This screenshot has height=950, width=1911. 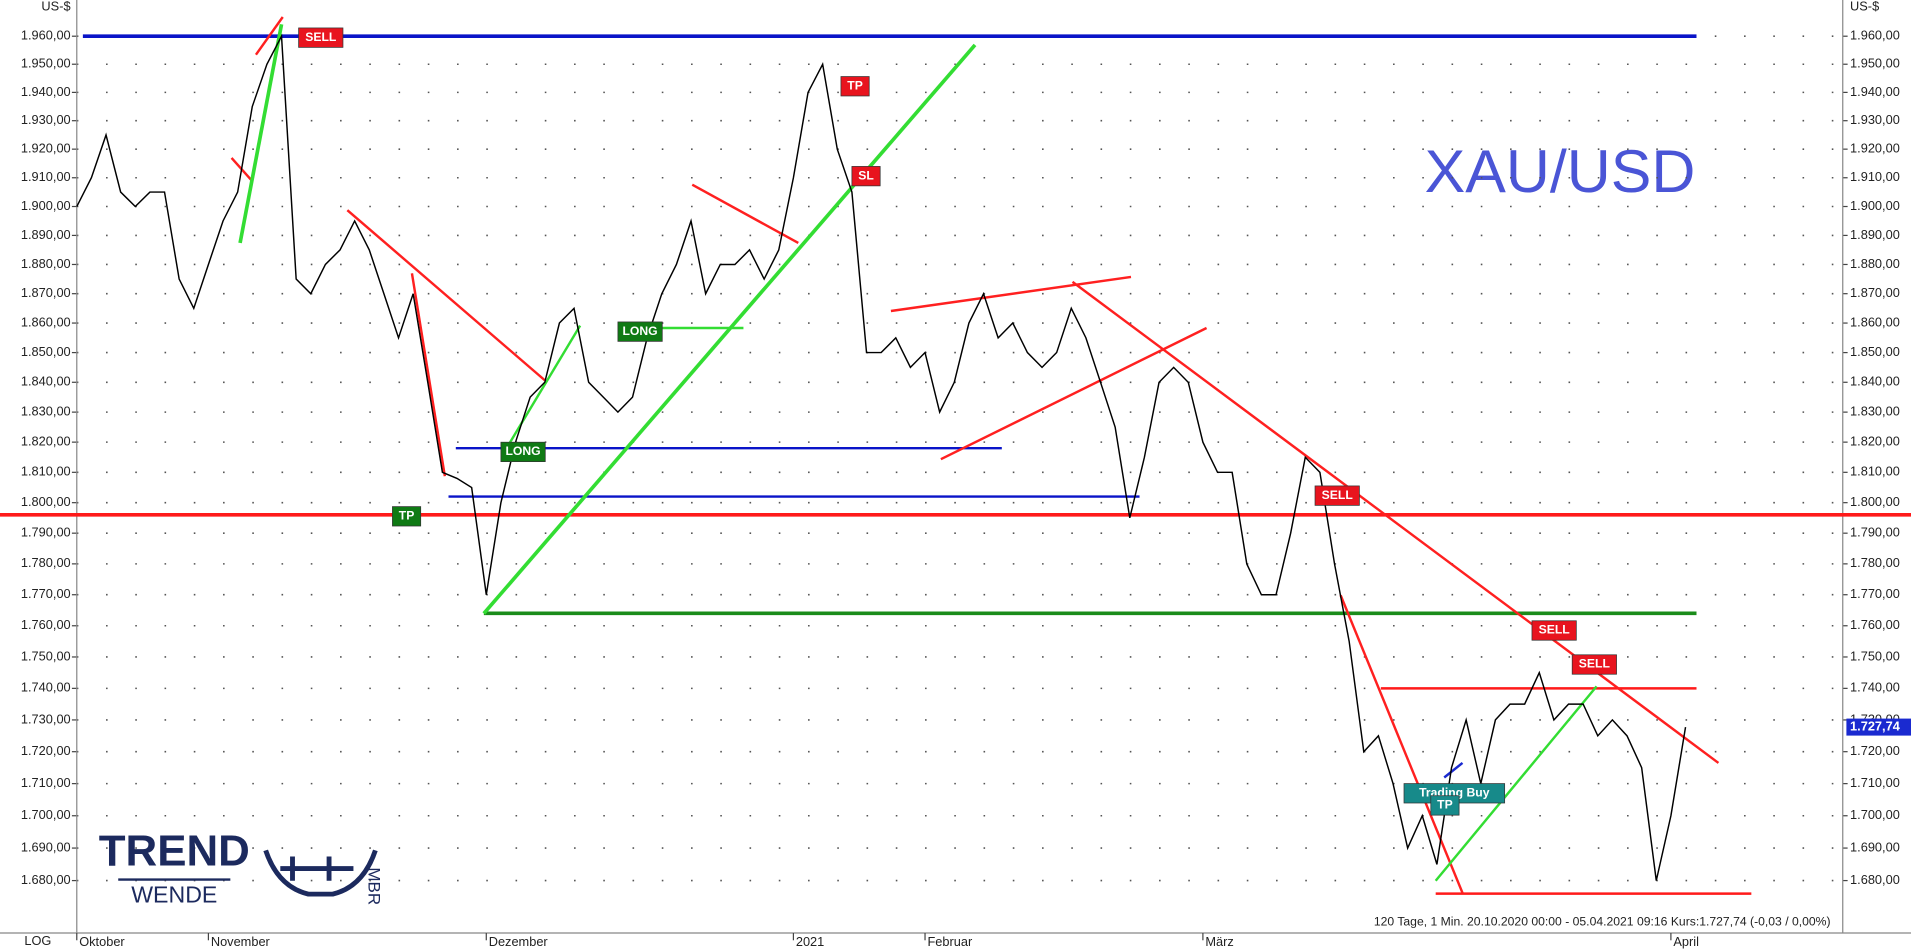 What do you see at coordinates (174, 851) in the screenshot?
I see `logo-text: TREND` at bounding box center [174, 851].